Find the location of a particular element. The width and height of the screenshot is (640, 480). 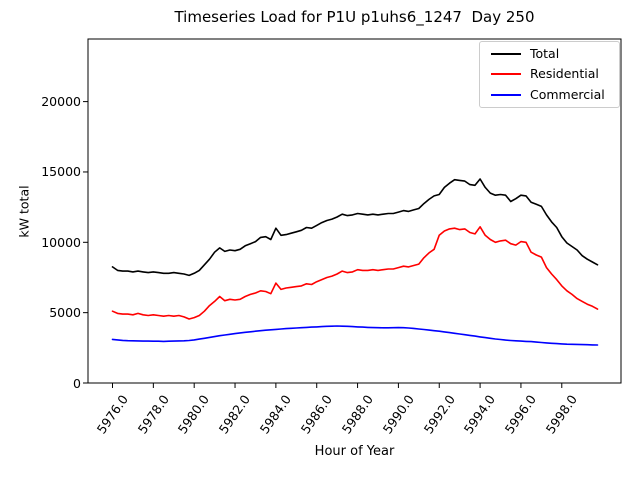

series-line-residential is located at coordinates (355, 273).